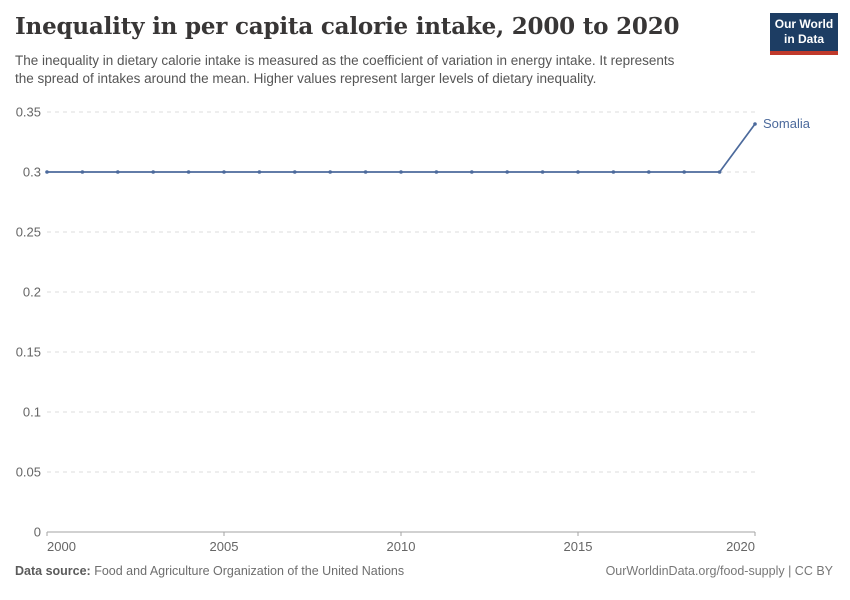 The image size is (850, 600). I want to click on y-tick-label: 0, so click(37, 532).